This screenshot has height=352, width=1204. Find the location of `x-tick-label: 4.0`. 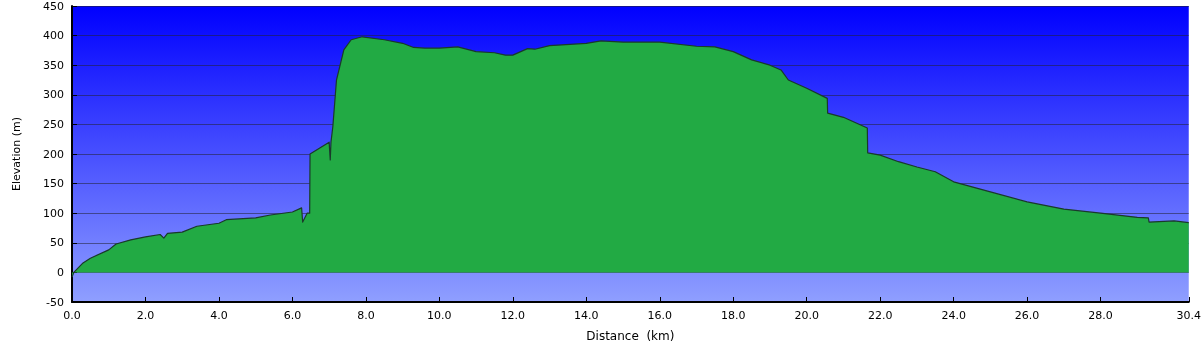

x-tick-label: 4.0 is located at coordinates (219, 315).